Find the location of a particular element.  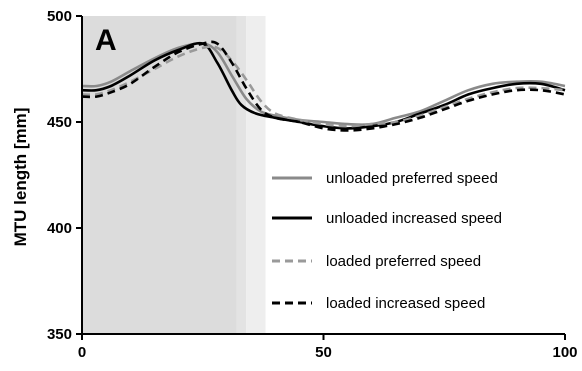

y-tick-label: 350 is located at coordinates (59, 334).